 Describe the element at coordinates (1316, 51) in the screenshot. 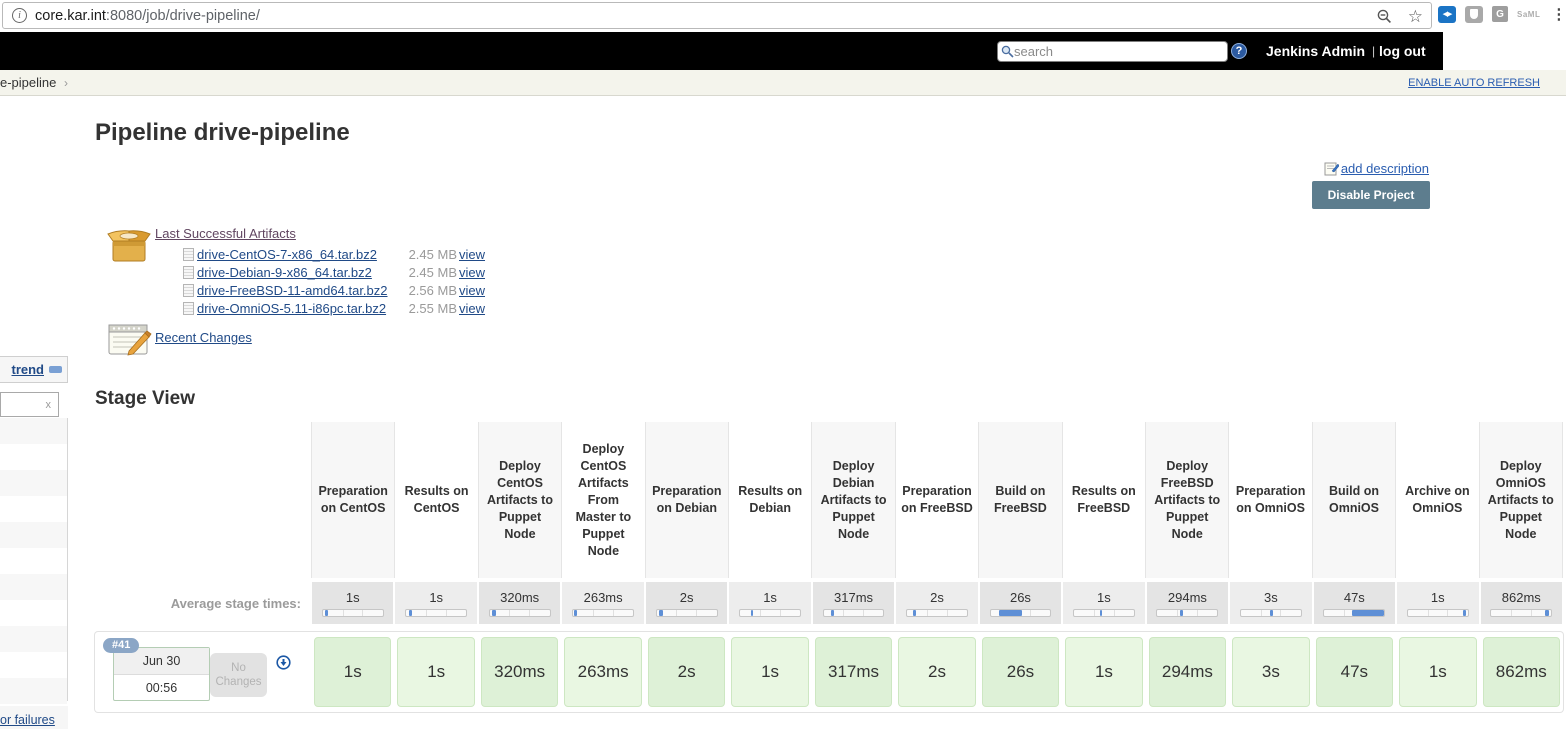

I see `user-link: Jenkins Admin` at that location.